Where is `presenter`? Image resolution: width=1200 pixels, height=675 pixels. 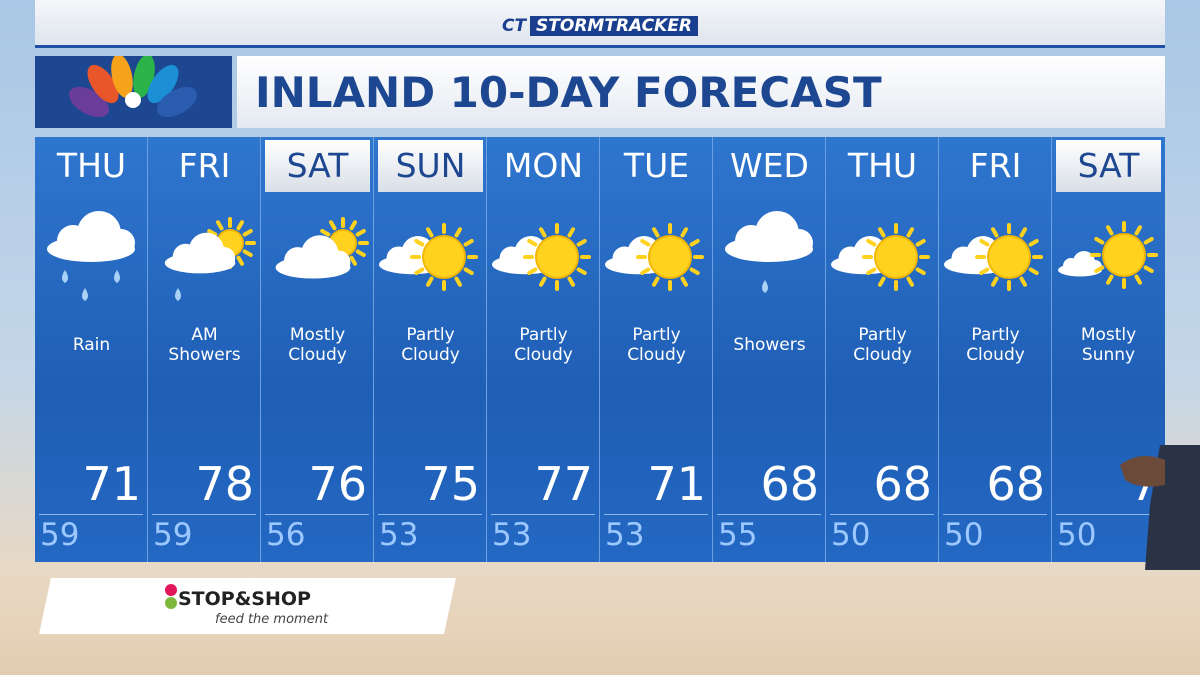
presenter is located at coordinates (1160, 507).